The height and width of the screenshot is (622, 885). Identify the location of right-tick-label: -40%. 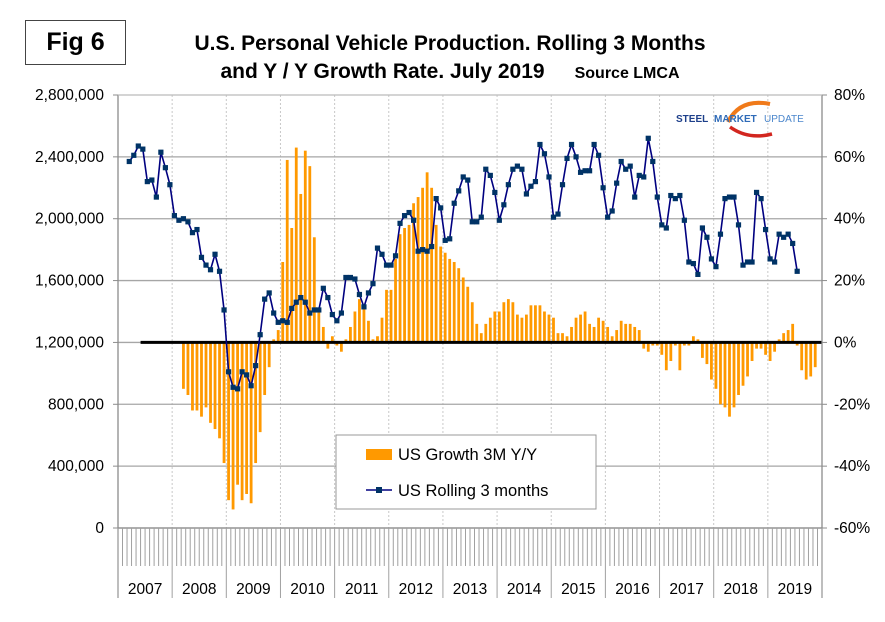
(852, 466).